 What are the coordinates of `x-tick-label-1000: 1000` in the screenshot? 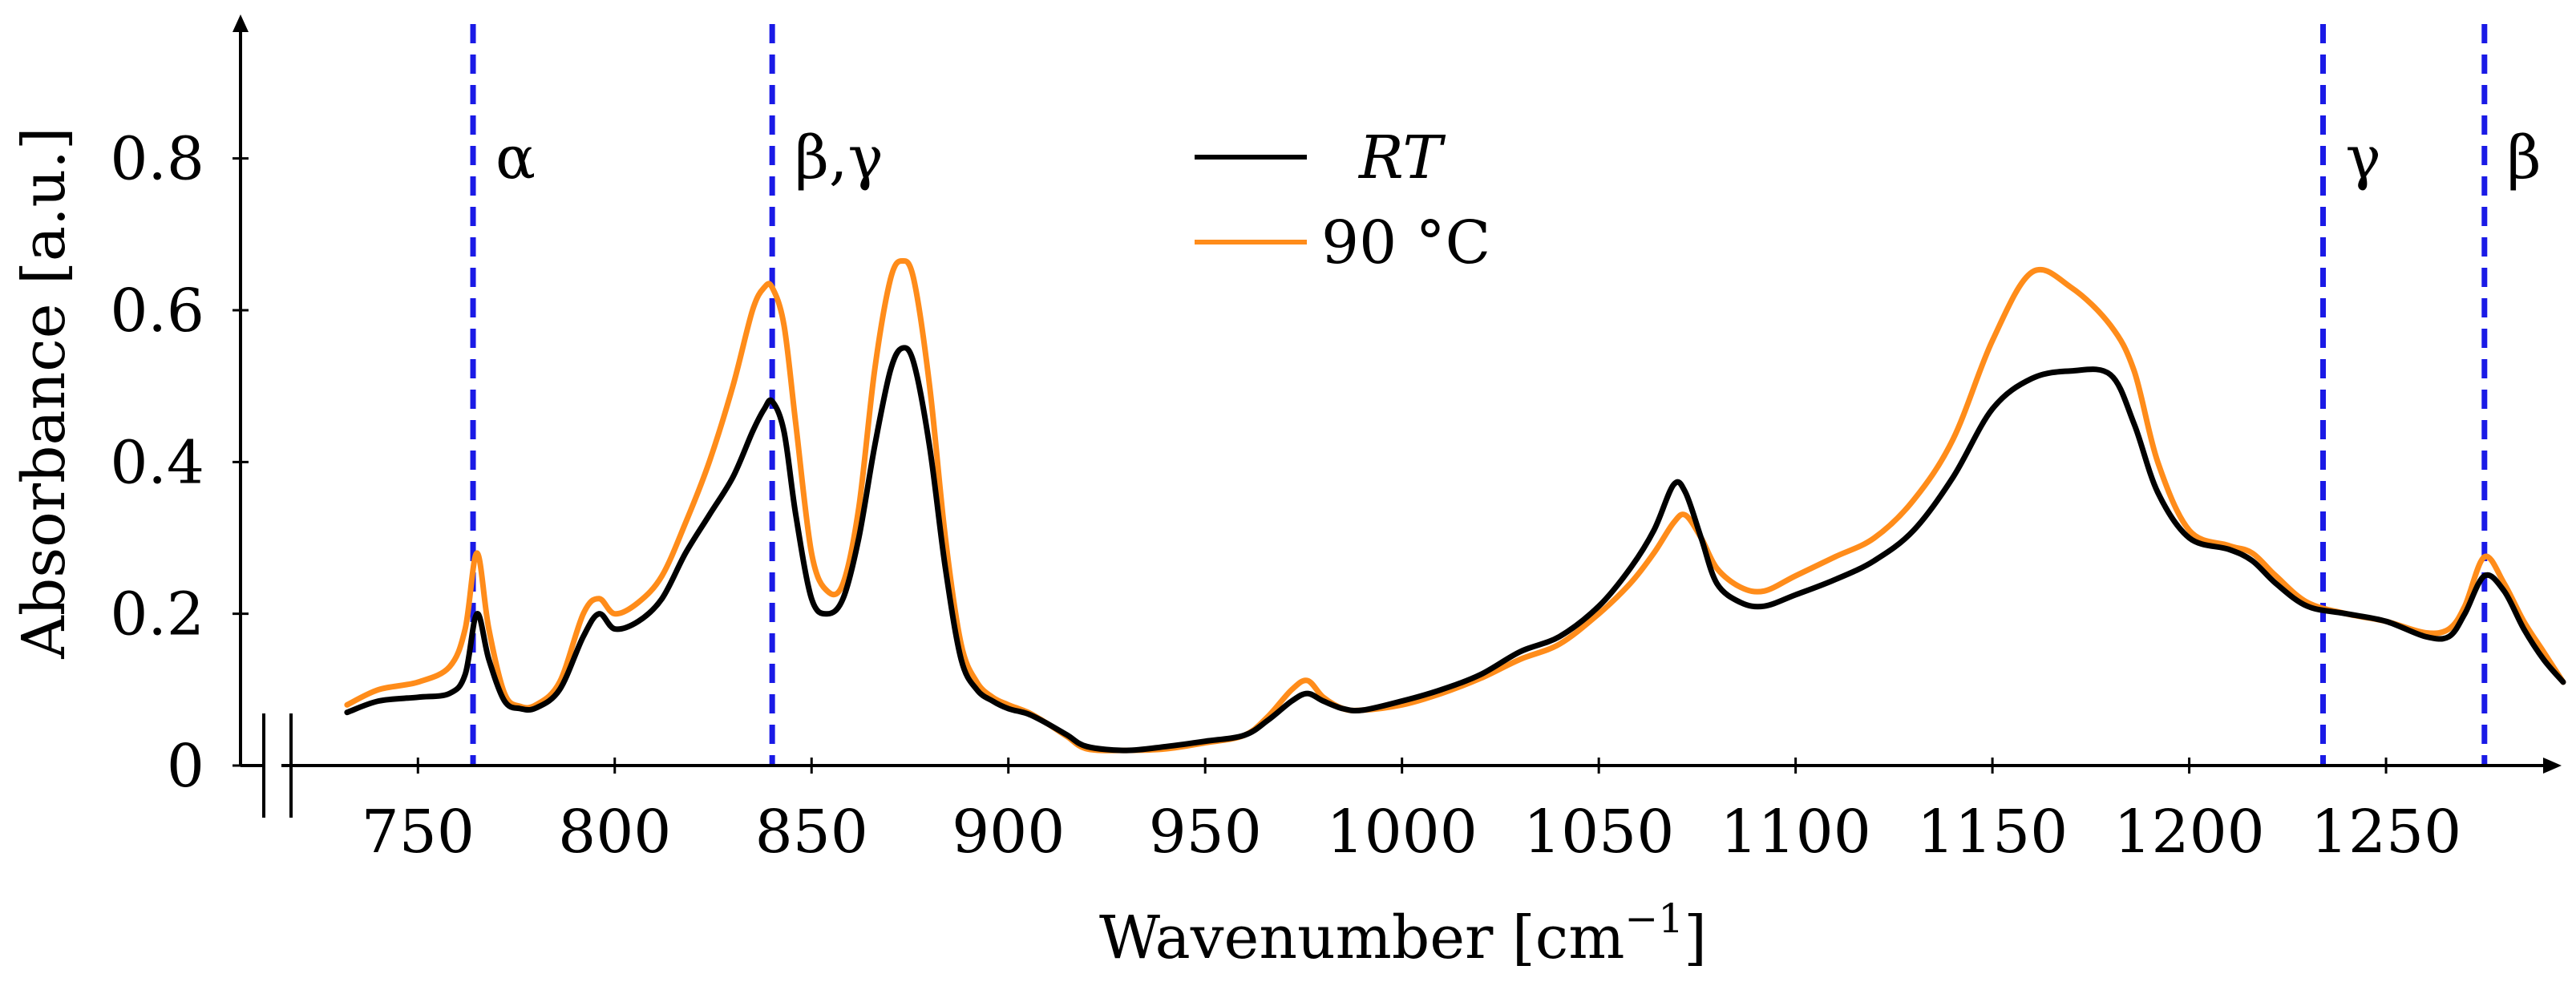 It's located at (1402, 833).